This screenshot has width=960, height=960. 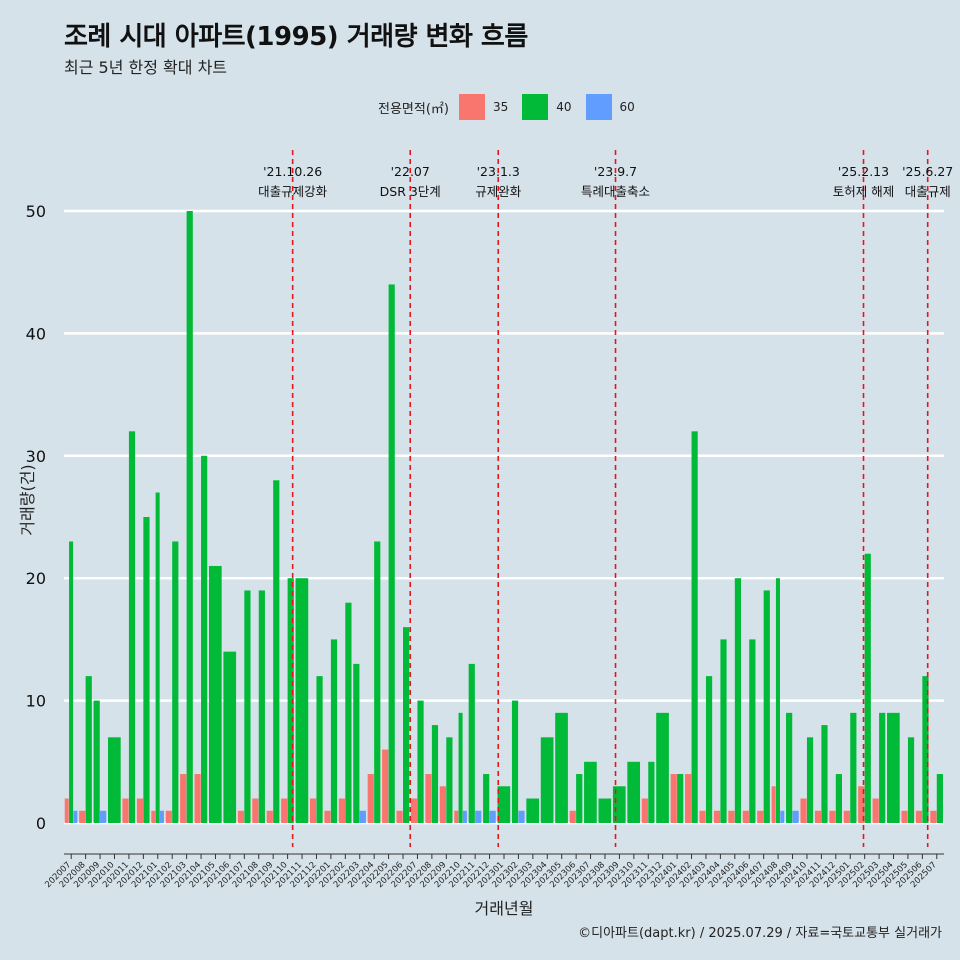 I want to click on legend-item-40: 40, so click(x=548, y=107).